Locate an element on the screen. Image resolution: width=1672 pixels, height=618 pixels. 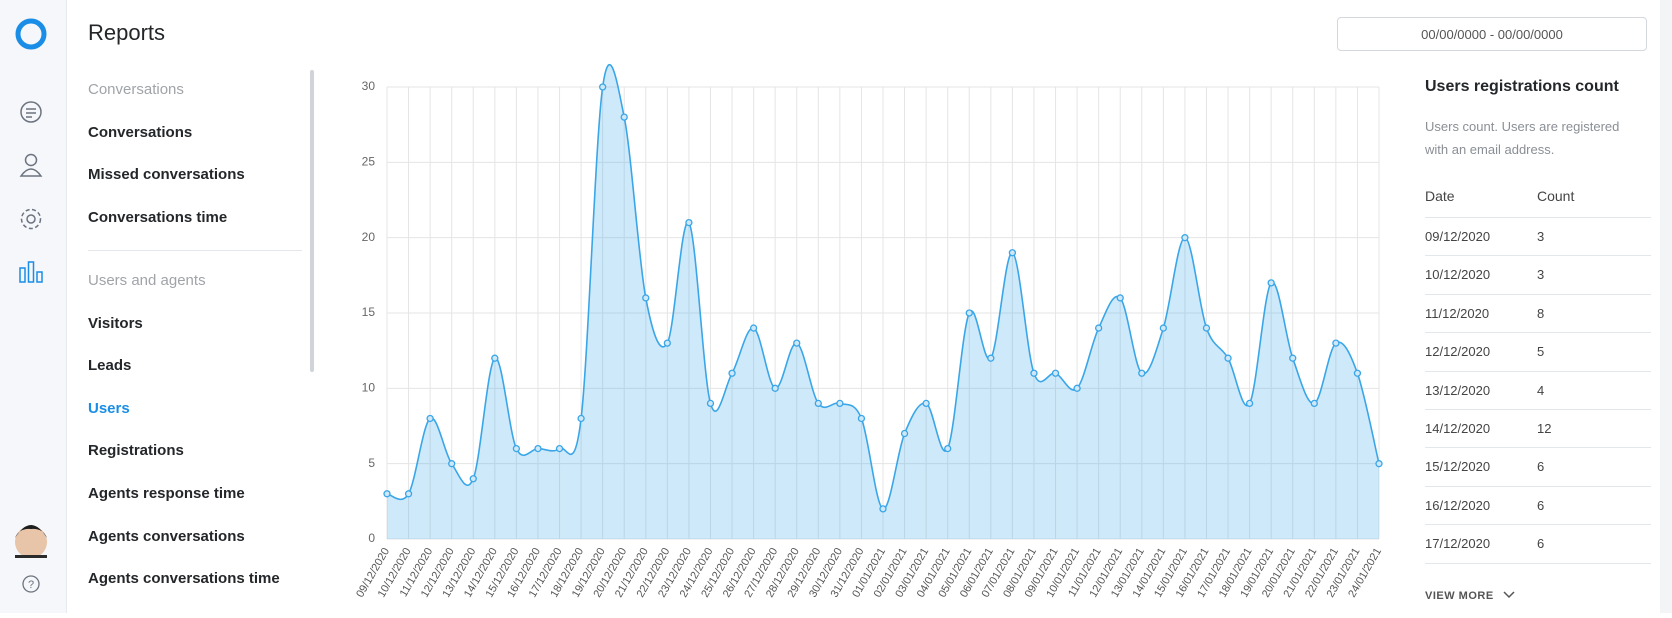
date-range-input: 00/00/0000 - 00/00/0000 is located at coordinates (1492, 34).